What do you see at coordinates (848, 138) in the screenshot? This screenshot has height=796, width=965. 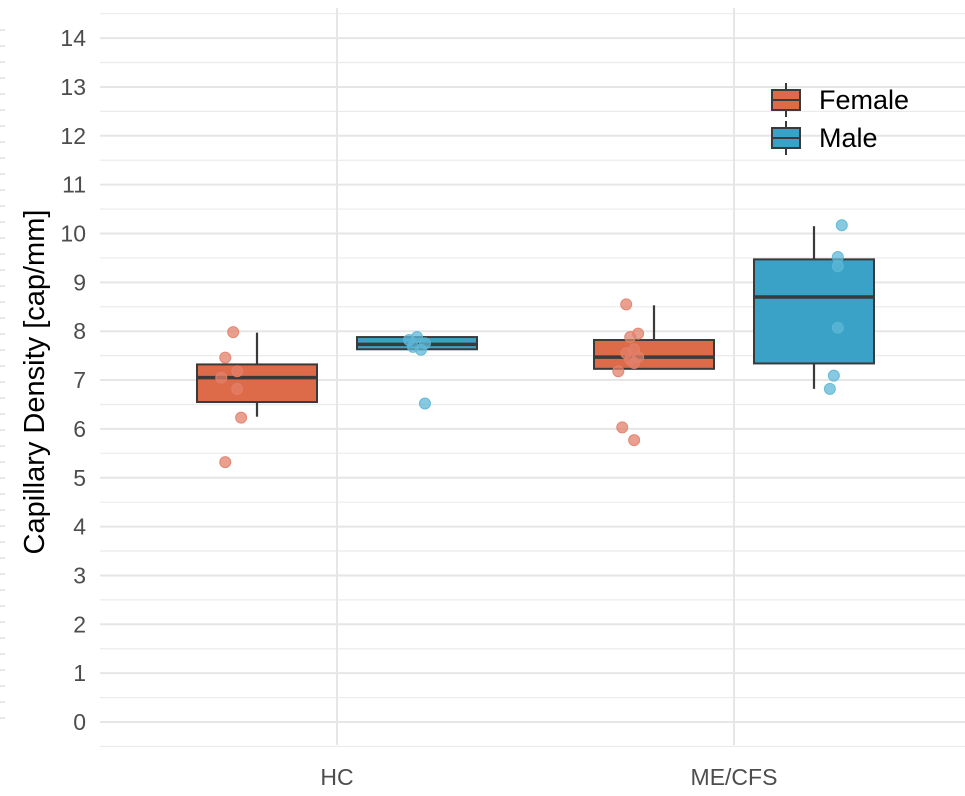 I see `legend-label: Male` at bounding box center [848, 138].